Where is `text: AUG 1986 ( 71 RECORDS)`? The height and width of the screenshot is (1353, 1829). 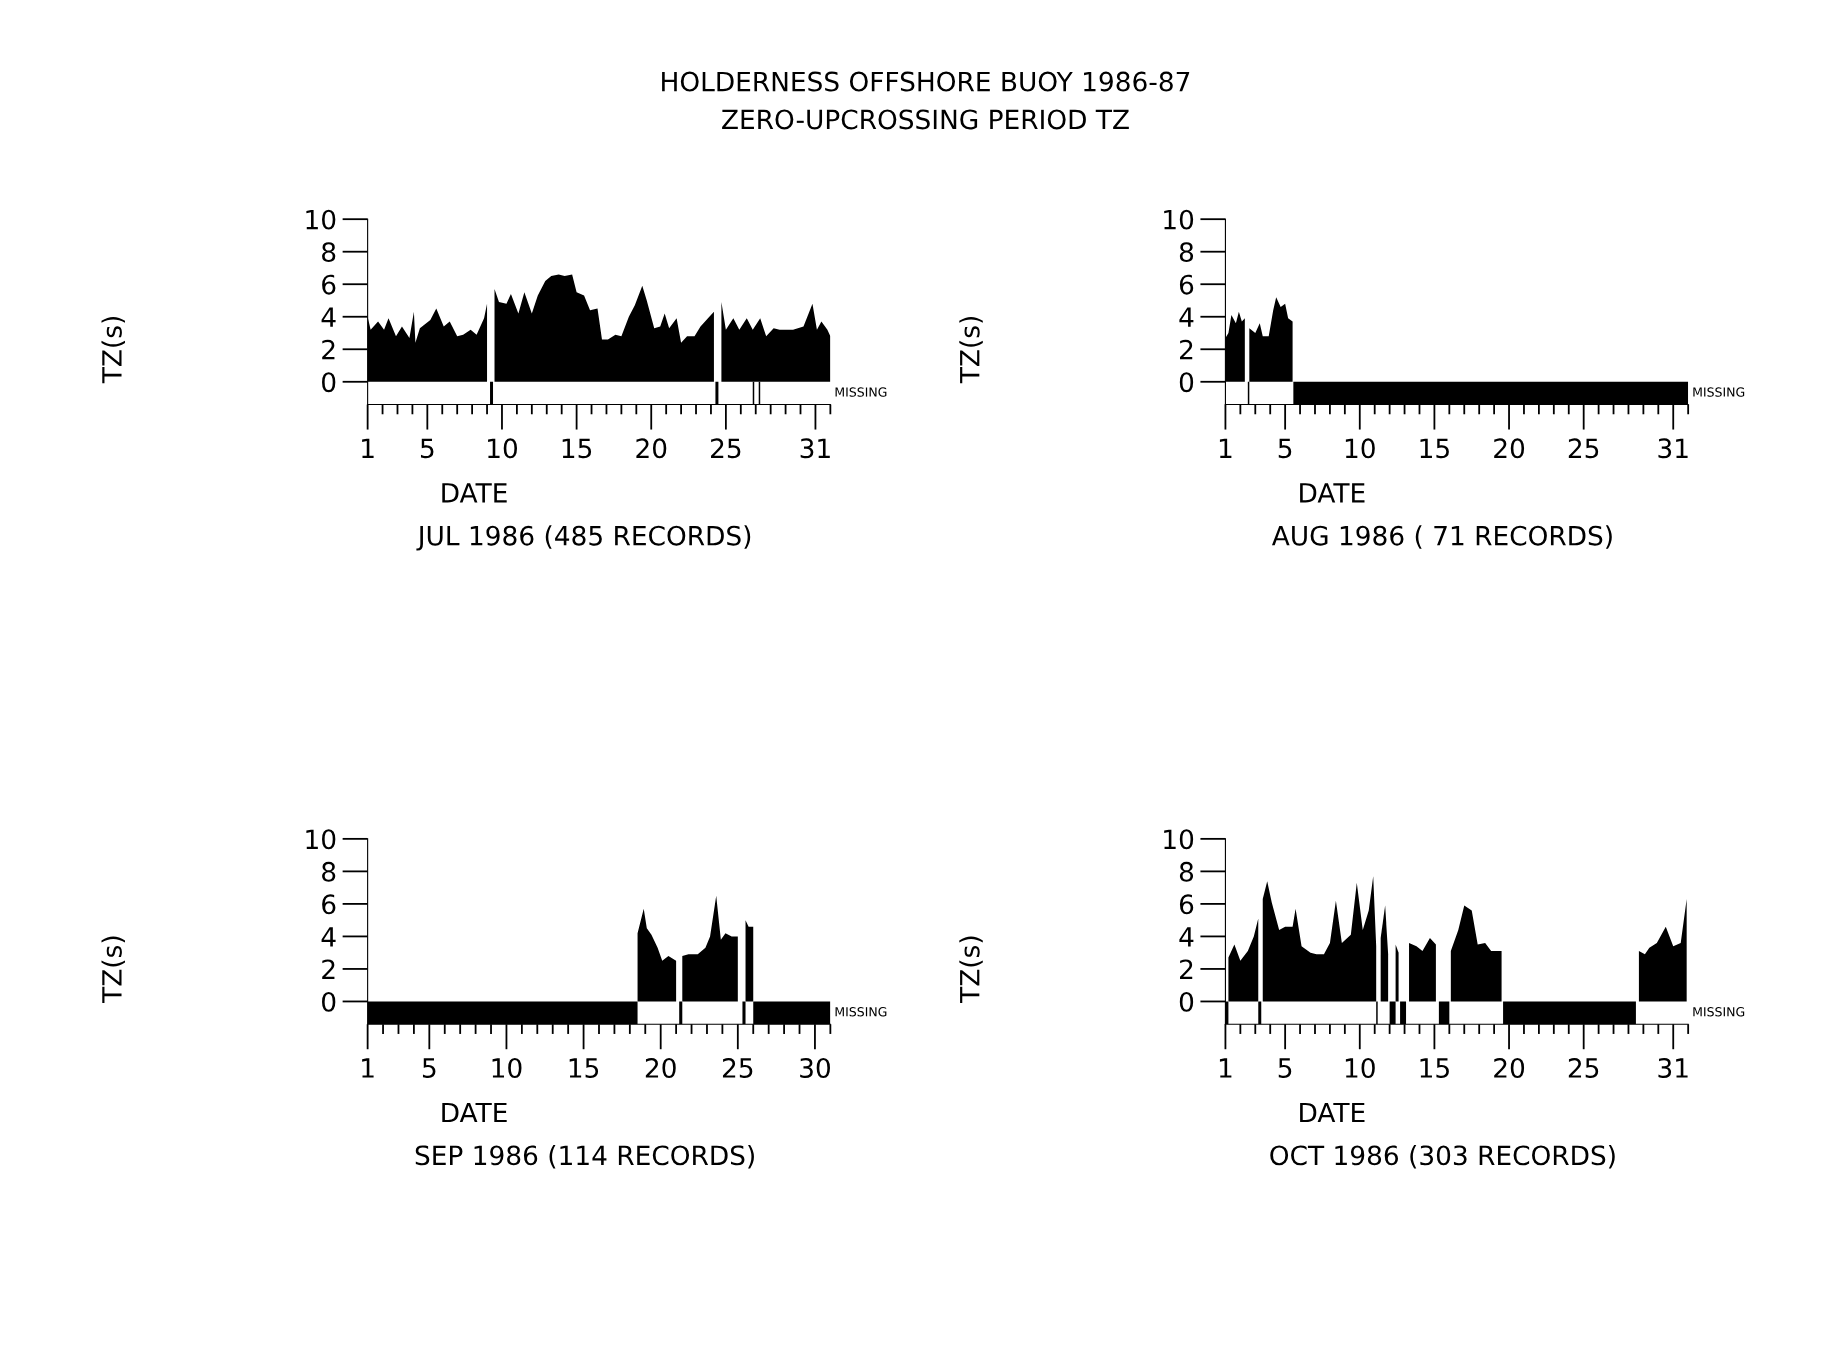 text: AUG 1986 ( 71 RECORDS) is located at coordinates (1441, 537).